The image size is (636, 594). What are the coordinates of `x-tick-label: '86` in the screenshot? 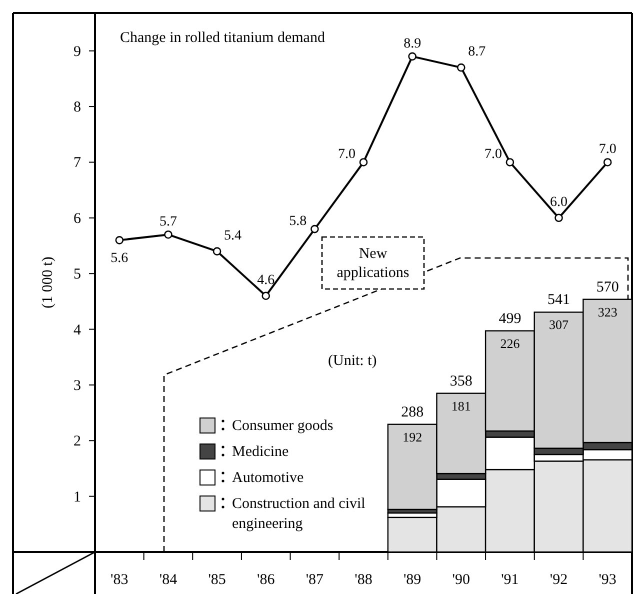 It's located at (266, 580).